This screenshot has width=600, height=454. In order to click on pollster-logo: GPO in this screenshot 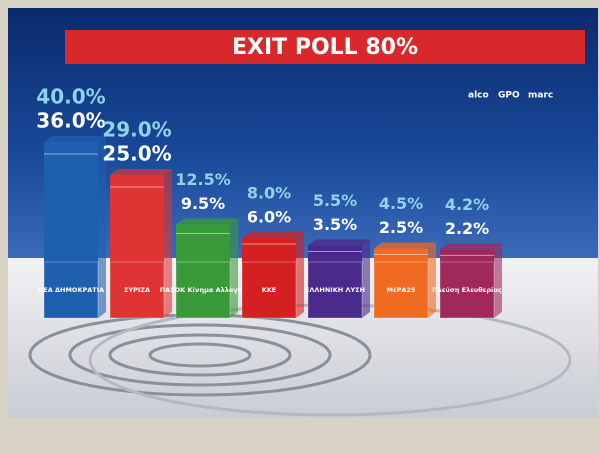, I will do `click(509, 96)`.